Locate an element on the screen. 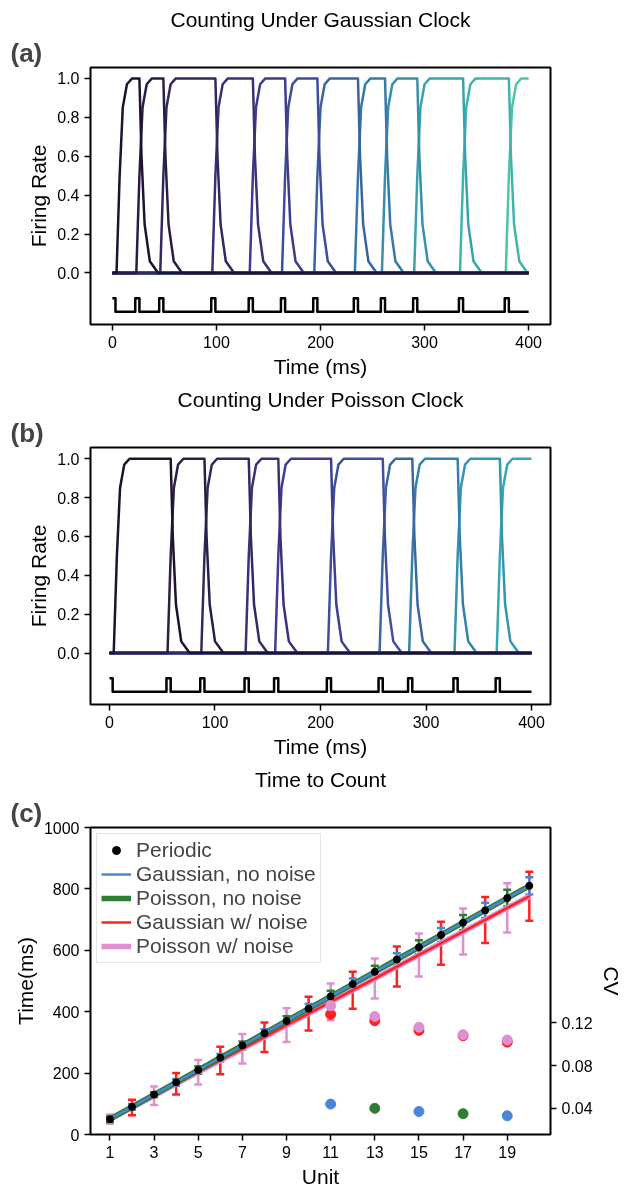  text: (c) is located at coordinates (26, 812).